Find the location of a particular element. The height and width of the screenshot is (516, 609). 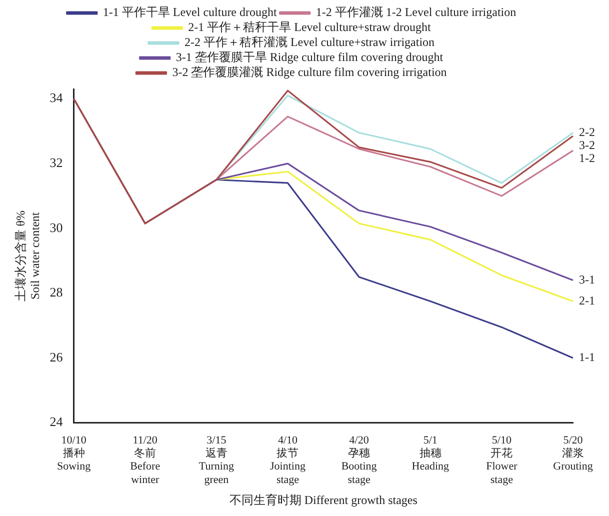

y-tick-label: 32 is located at coordinates (56, 162).